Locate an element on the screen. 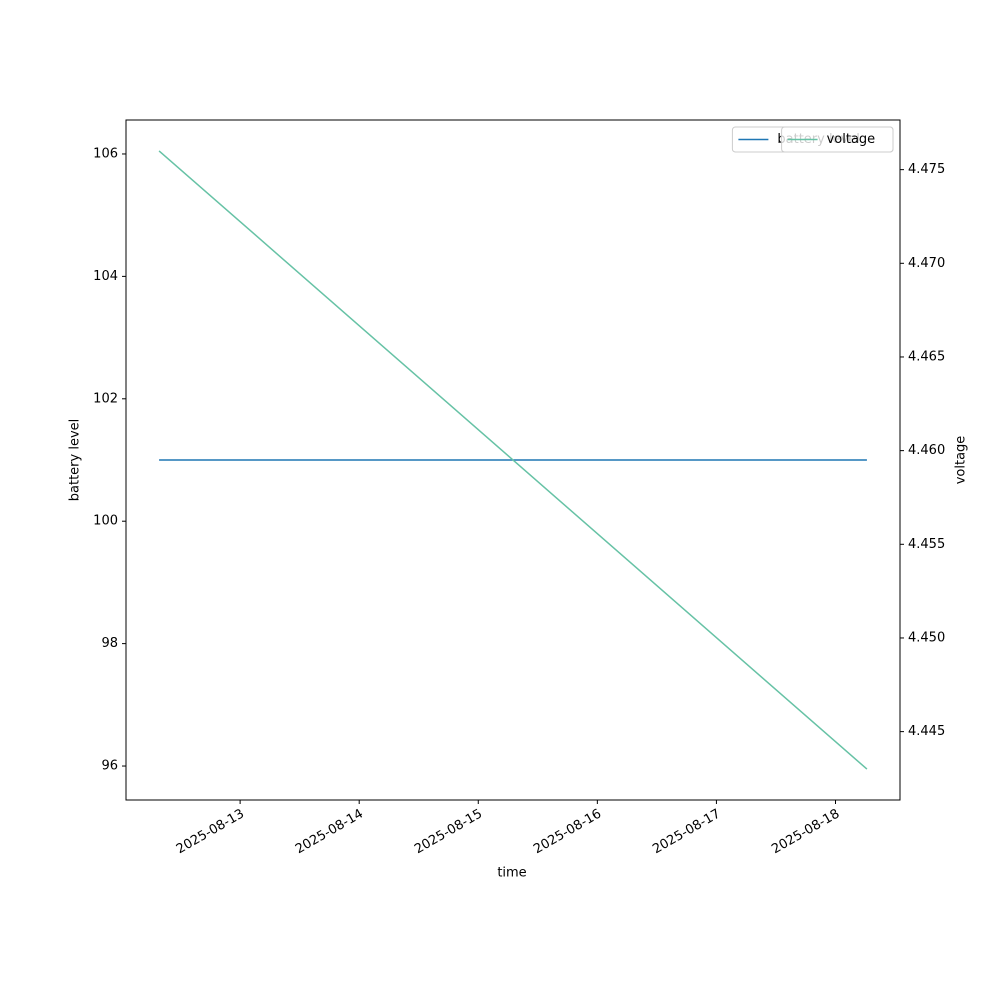  y-tick-label: 96 is located at coordinates (109, 766).